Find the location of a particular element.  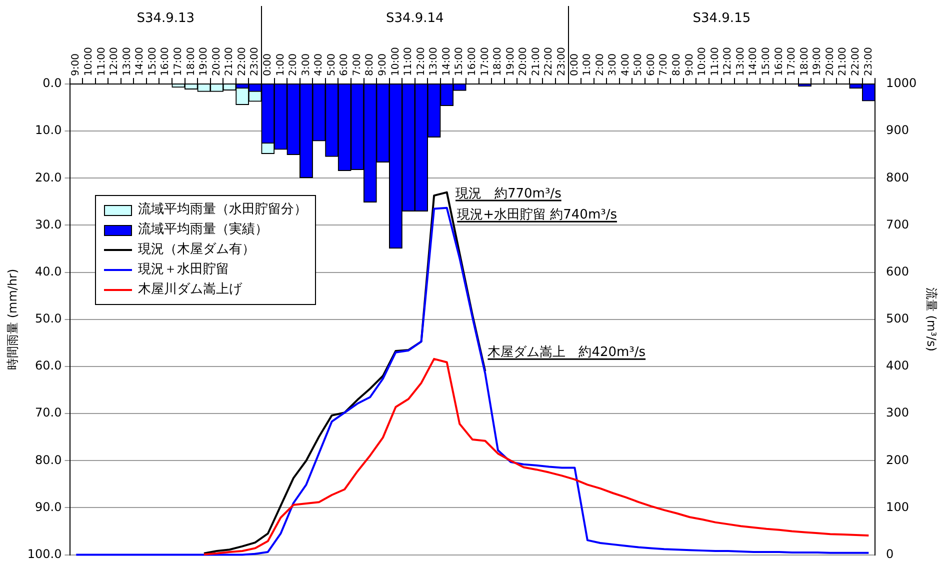

legend-label: 木屋川ダム嵩上げ is located at coordinates (190, 290).